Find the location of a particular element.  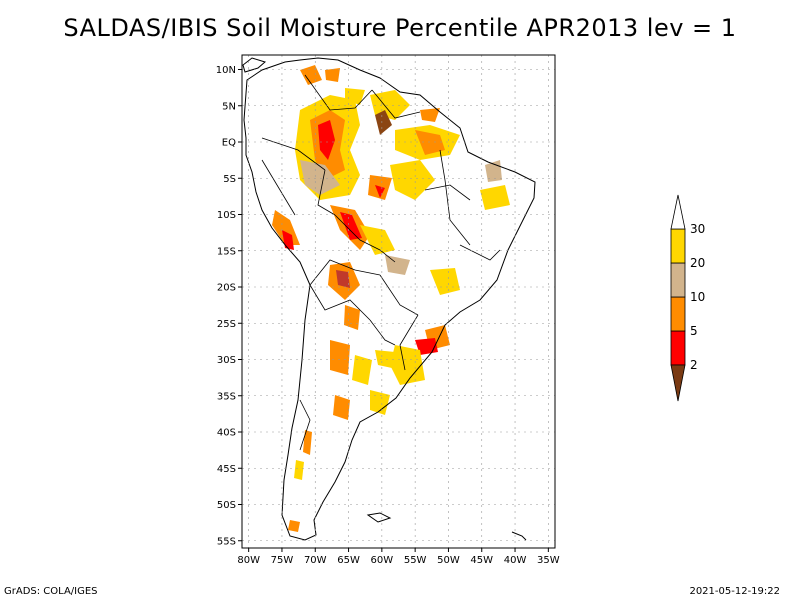

lat-tick-label: 45S is located at coordinates (226, 469).